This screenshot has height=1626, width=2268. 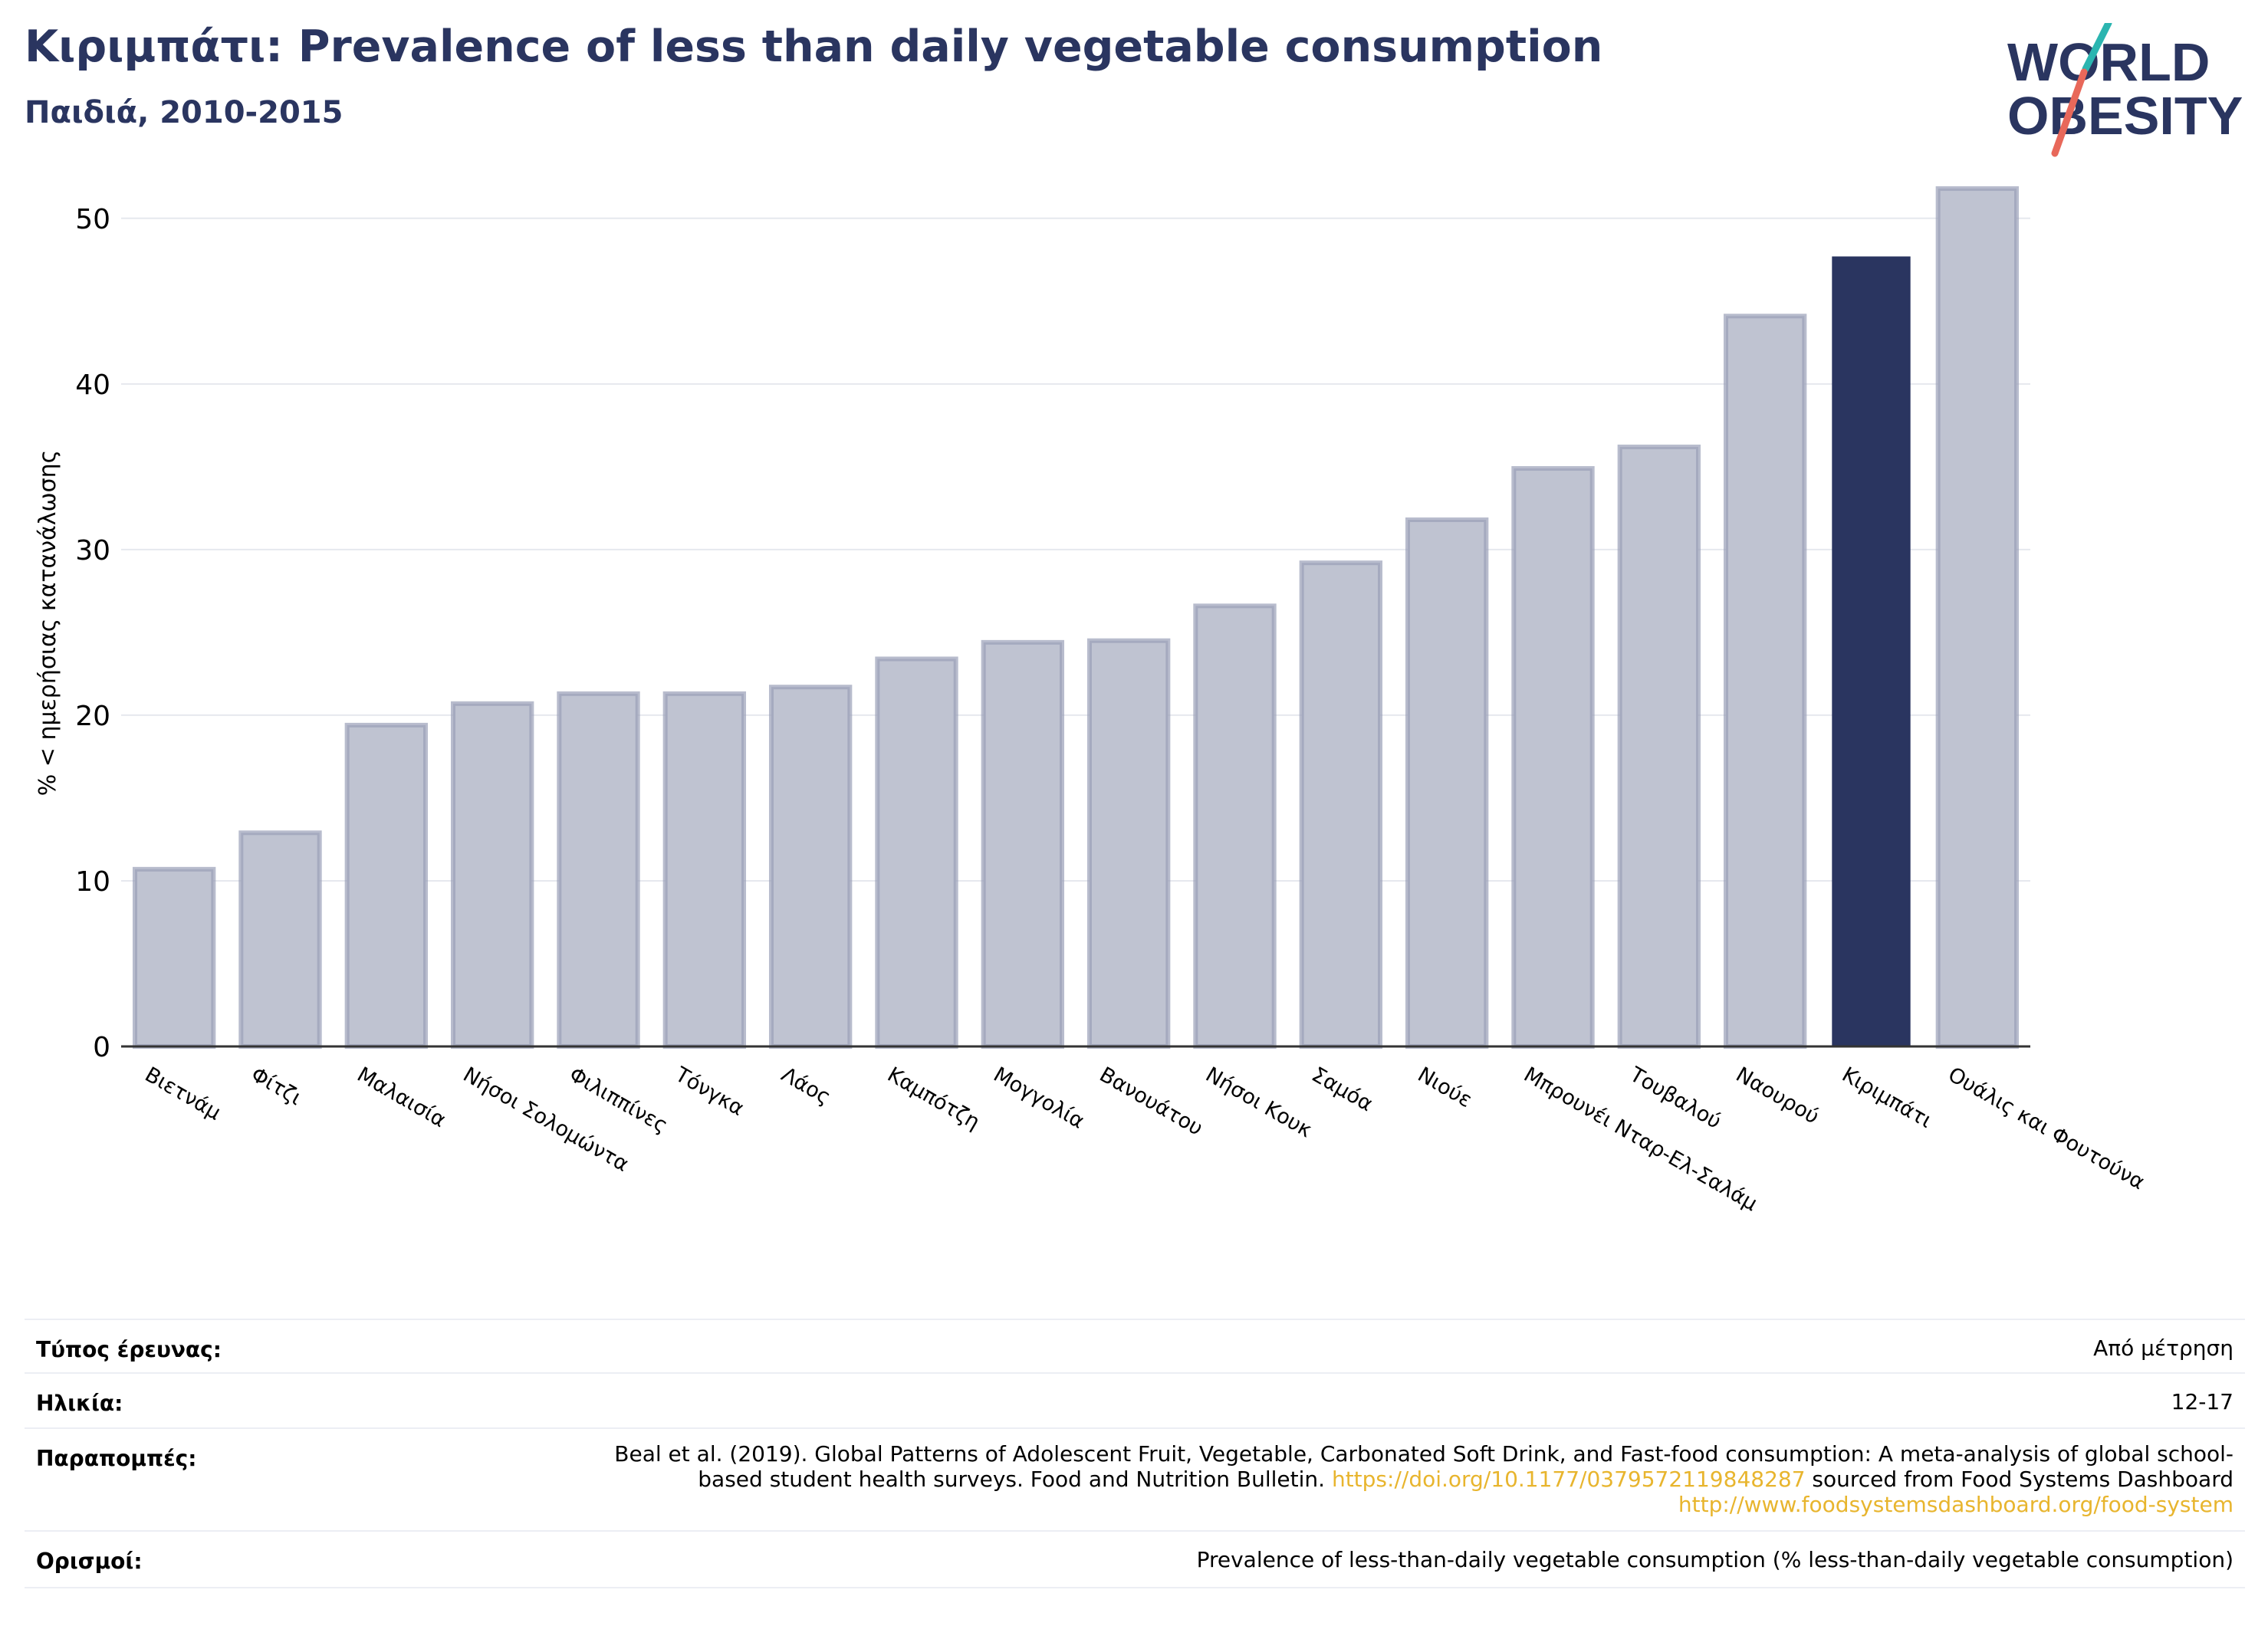 I want to click on x-tick-label: Φίτζι, so click(x=276, y=1086).